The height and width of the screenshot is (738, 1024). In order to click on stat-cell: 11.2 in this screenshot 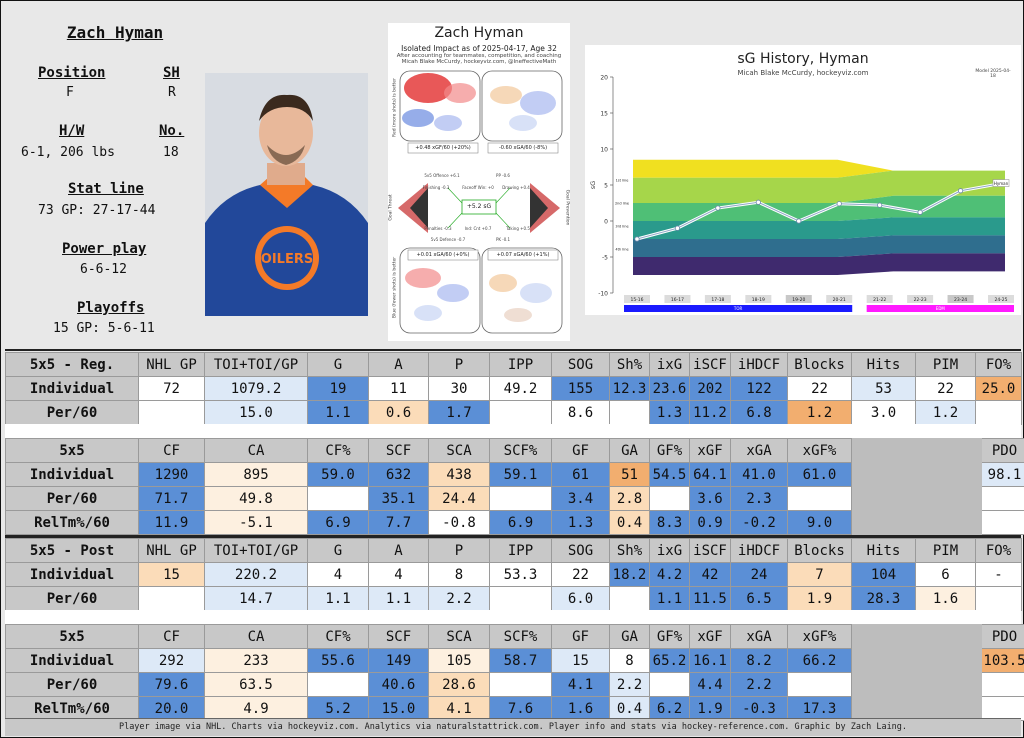, I will do `click(710, 412)`.